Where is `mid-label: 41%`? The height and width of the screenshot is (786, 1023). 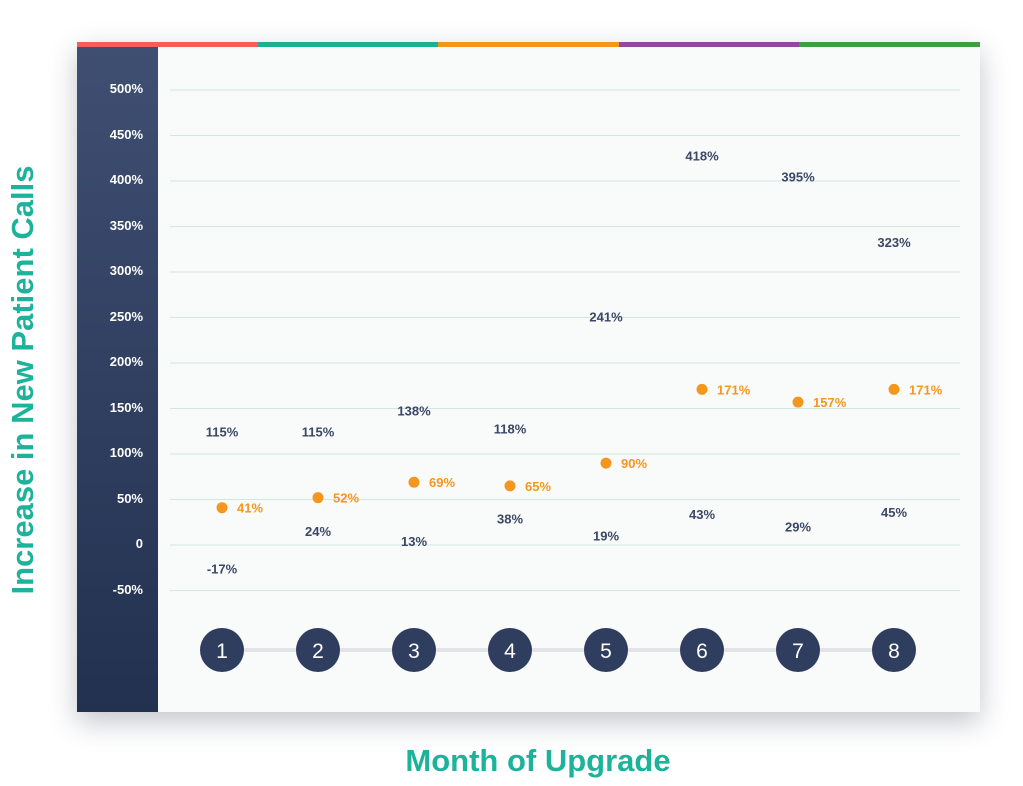
mid-label: 41% is located at coordinates (250, 508).